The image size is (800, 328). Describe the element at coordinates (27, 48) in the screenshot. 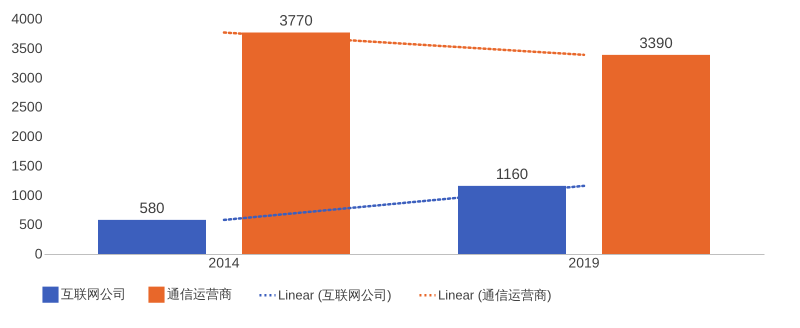

I see `y-tick-label: 3500` at that location.